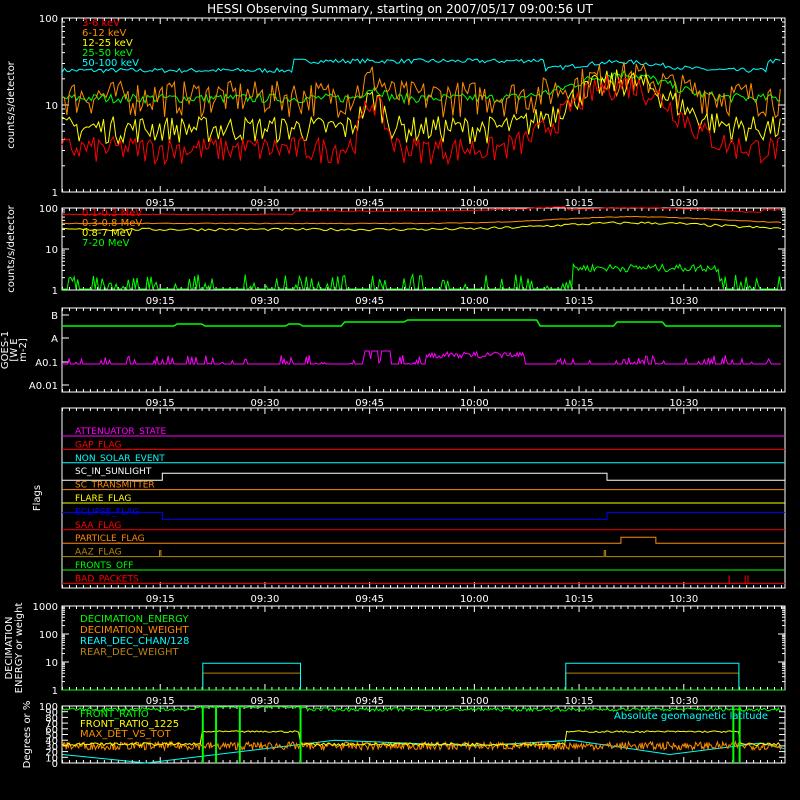  What do you see at coordinates (55, 764) in the screenshot?
I see `y-tick-label: 0` at bounding box center [55, 764].